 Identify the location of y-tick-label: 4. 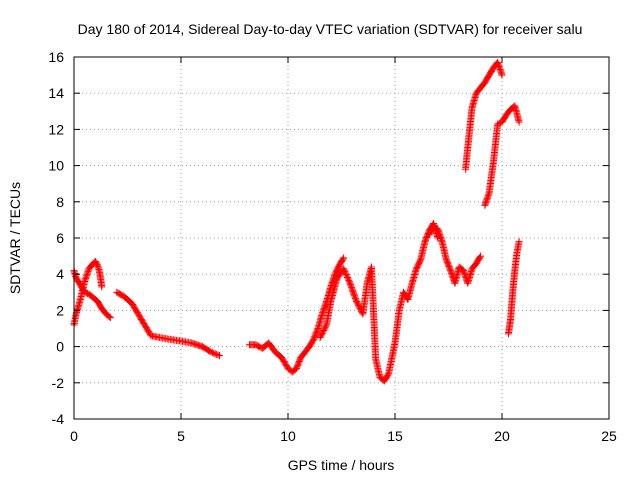
(60, 274).